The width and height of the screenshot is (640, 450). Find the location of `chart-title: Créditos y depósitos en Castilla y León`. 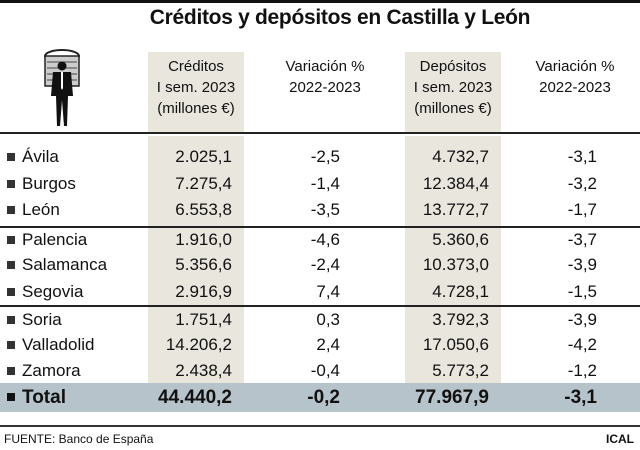

chart-title: Créditos y depósitos en Castilla y León is located at coordinates (340, 17).